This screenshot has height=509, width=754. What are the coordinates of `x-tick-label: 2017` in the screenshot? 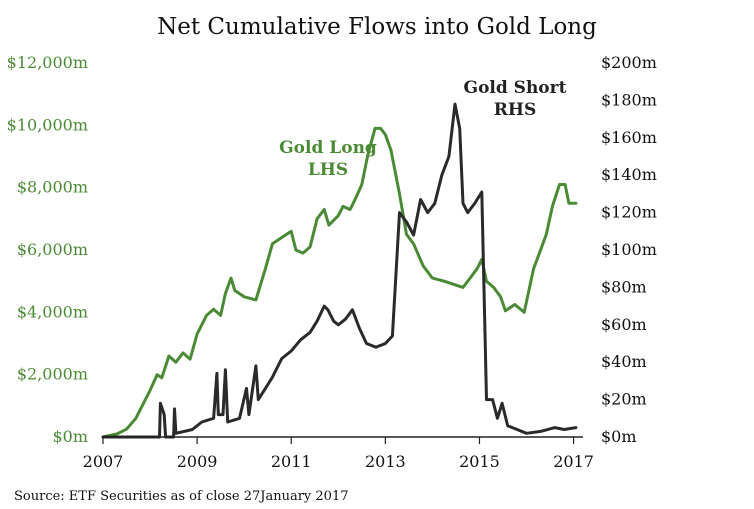 It's located at (573, 461).